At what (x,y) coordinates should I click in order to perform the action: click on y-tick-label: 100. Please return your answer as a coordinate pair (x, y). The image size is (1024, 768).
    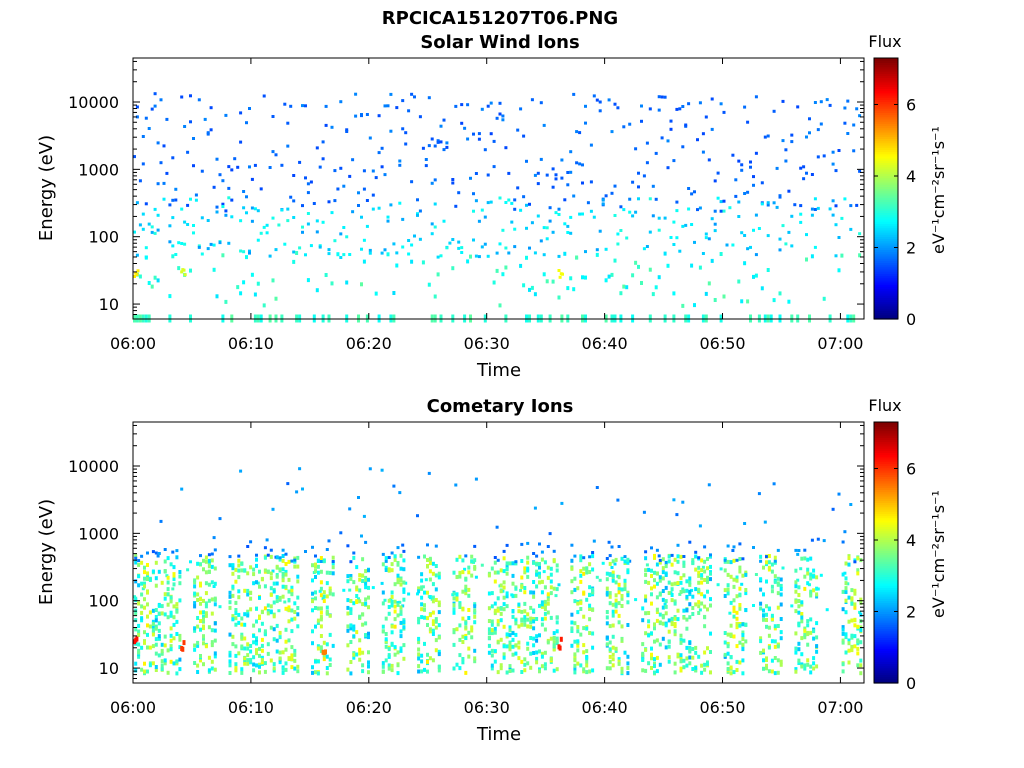
    Looking at the image, I should click on (103, 601).